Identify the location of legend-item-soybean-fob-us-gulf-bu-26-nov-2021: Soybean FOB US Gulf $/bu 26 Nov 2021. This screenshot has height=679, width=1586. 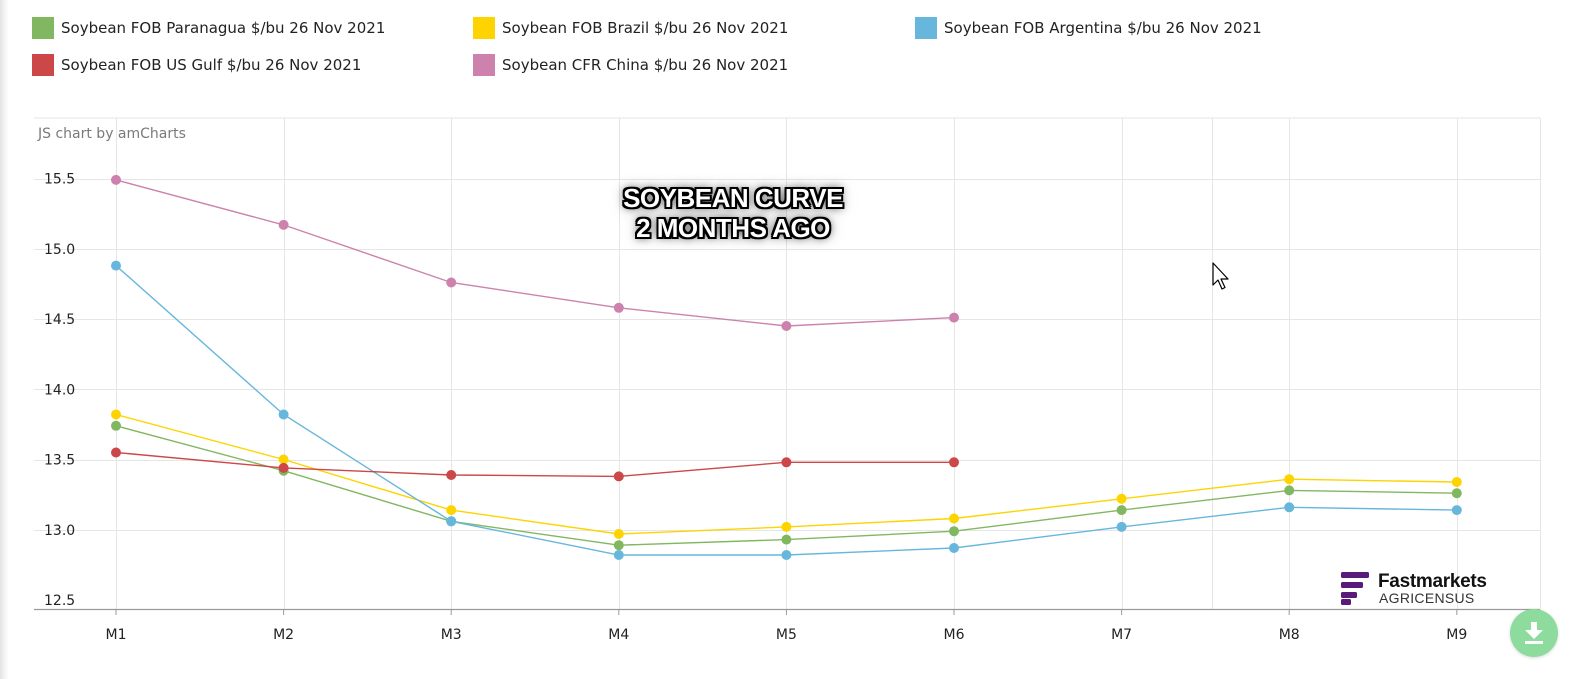
(196, 65).